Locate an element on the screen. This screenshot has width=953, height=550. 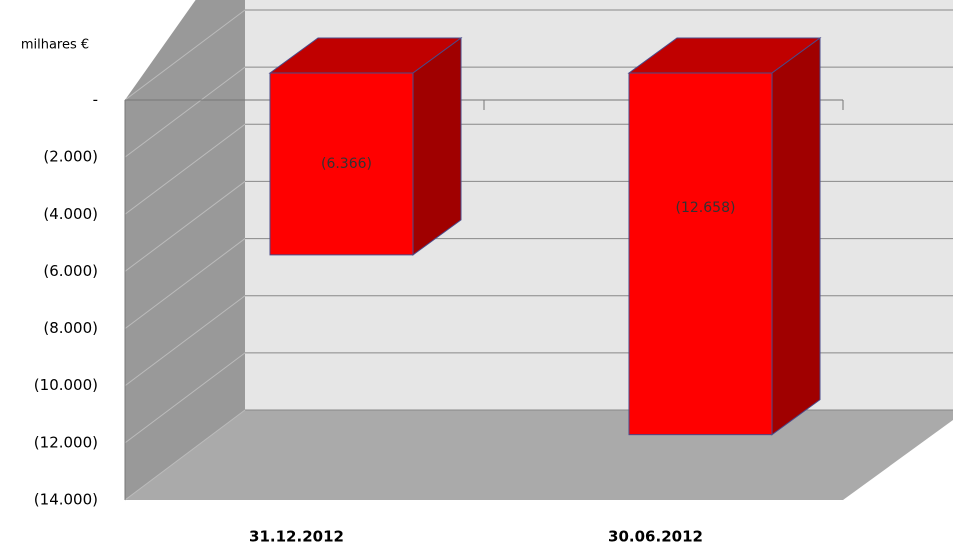
value-label: (12.658) is located at coordinates (706, 208).